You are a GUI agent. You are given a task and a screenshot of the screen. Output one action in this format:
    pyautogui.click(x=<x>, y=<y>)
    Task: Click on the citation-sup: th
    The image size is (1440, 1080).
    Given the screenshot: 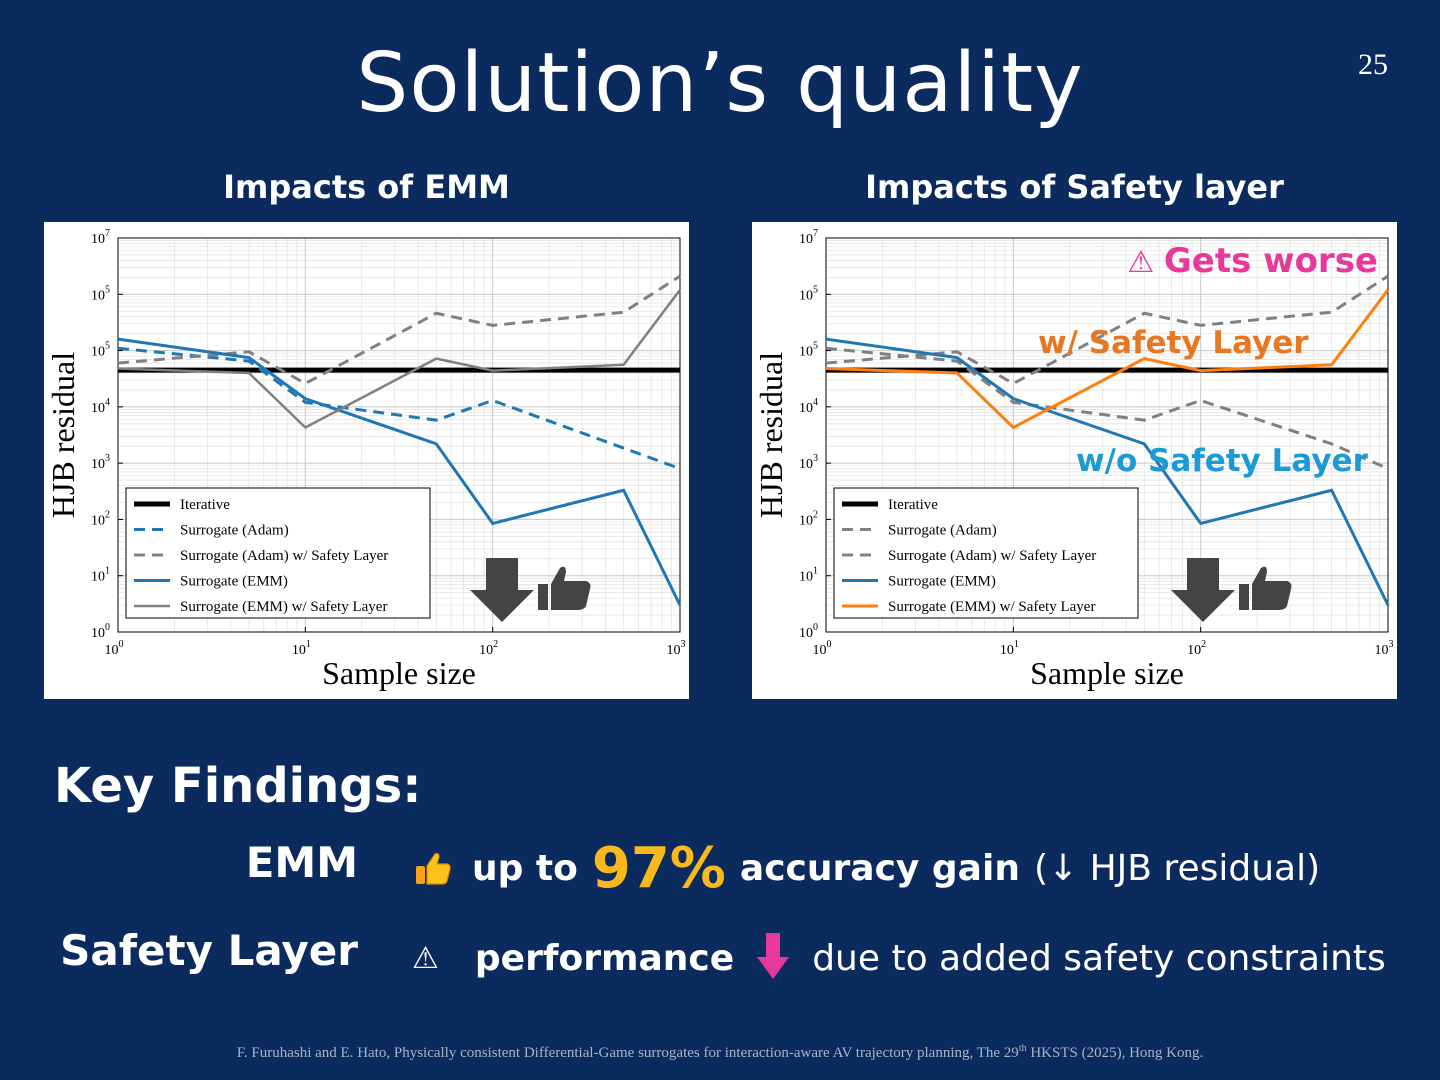 What is the action you would take?
    pyautogui.click(x=1022, y=1048)
    